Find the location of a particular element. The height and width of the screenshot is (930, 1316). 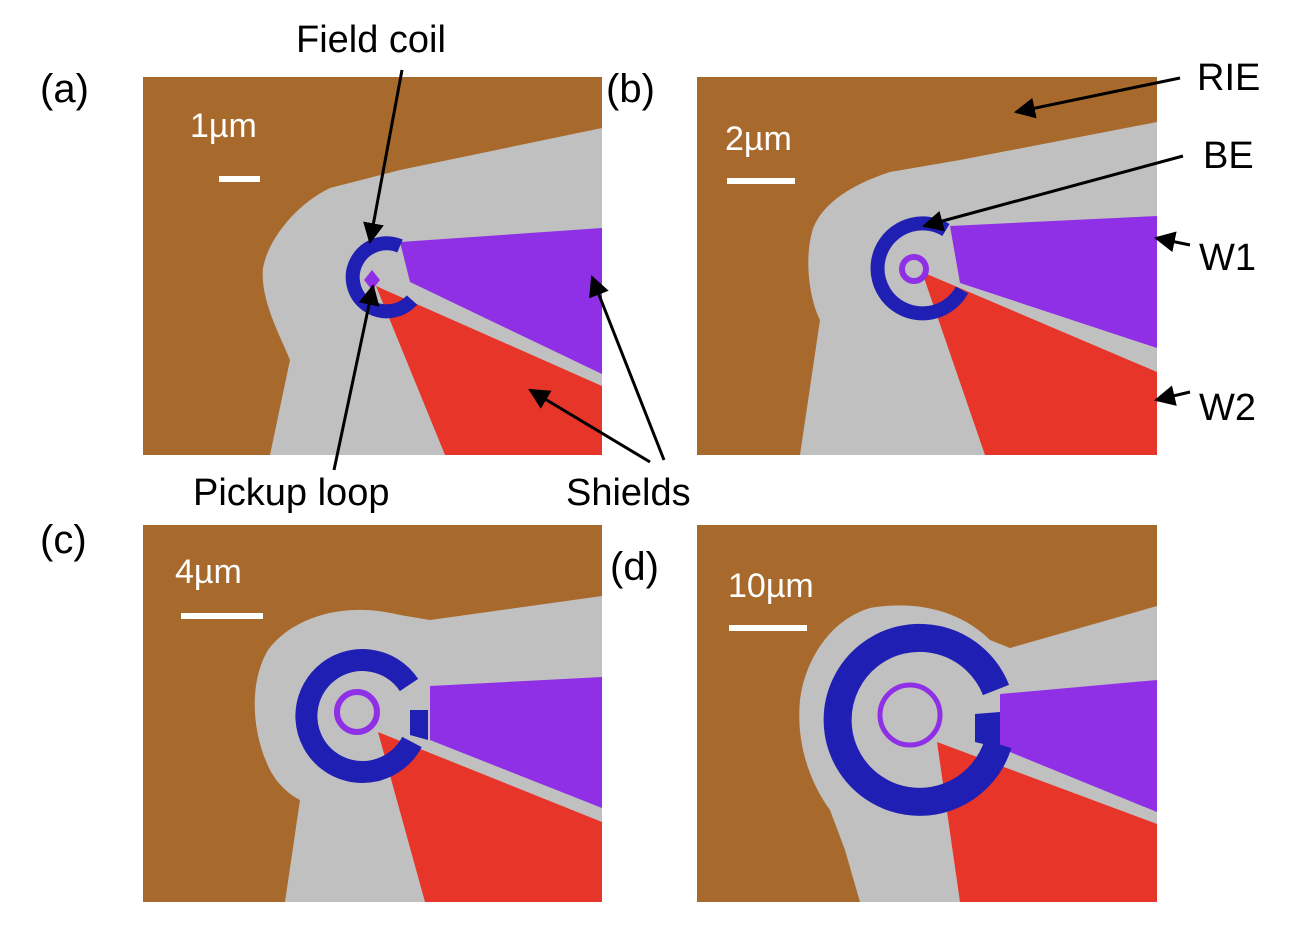

scale-label: 1µm is located at coordinates (223, 126).